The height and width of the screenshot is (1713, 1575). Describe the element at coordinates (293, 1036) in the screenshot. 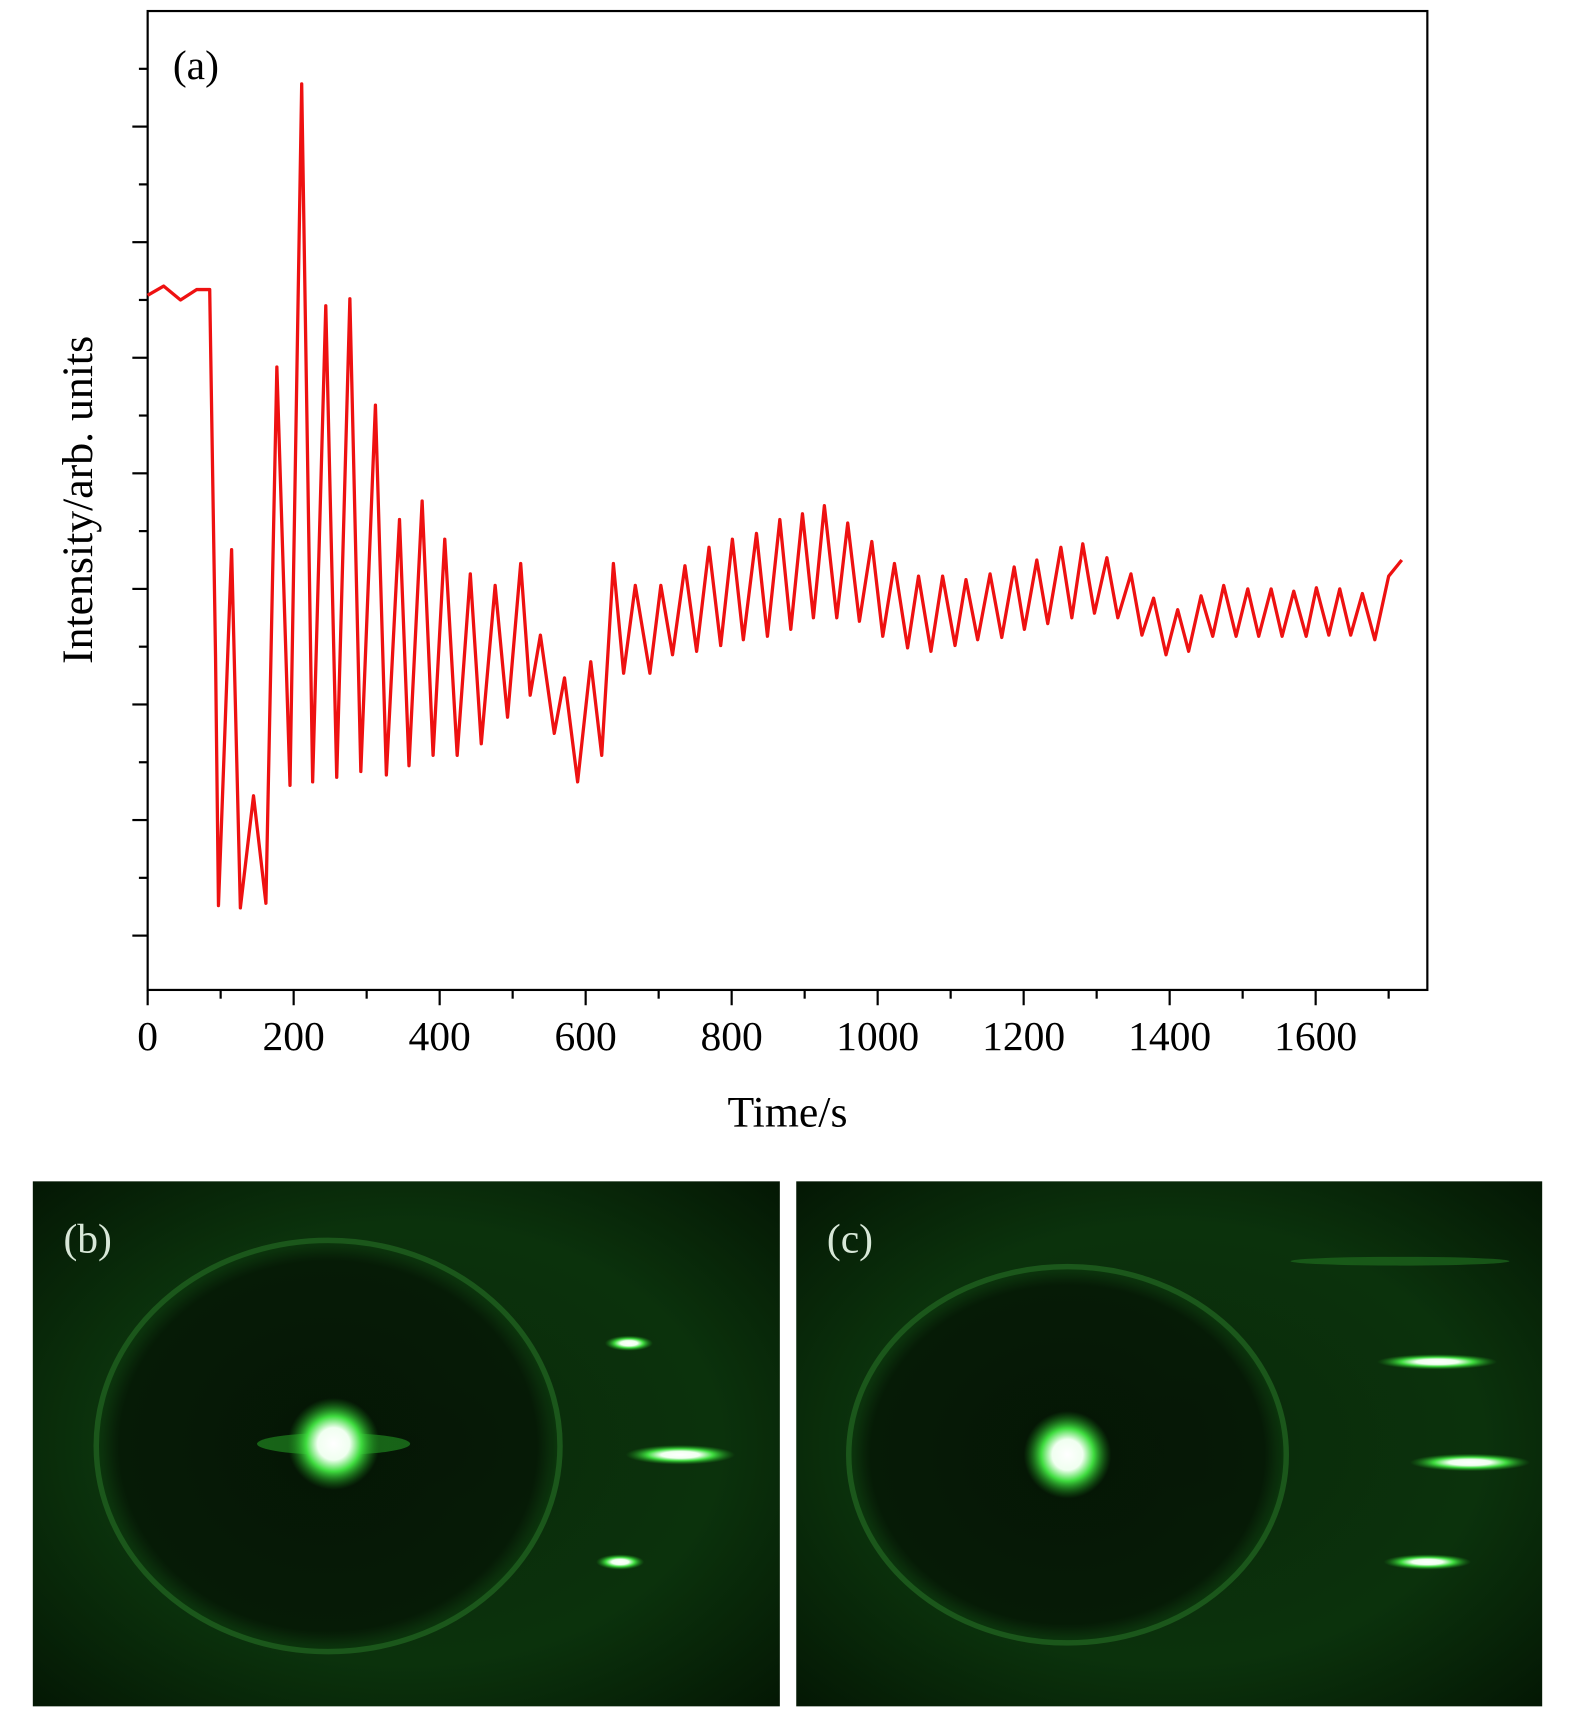

I see `x-tick-label: 200` at that location.